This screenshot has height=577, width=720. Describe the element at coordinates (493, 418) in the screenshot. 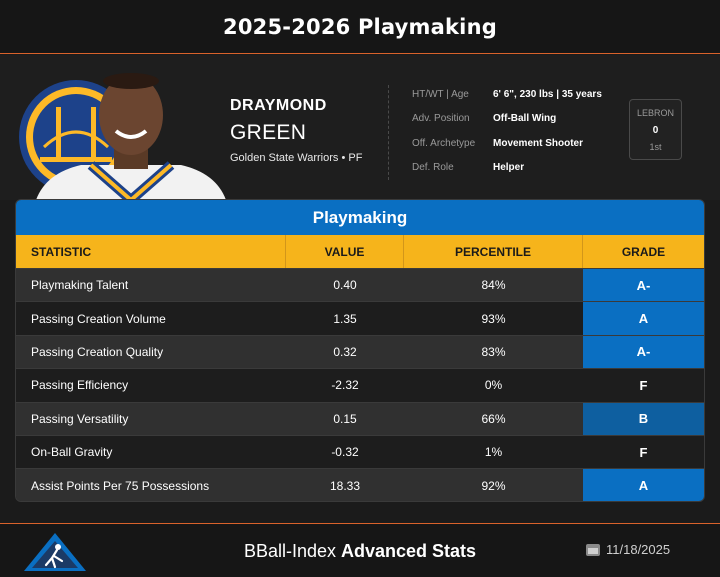

I see `stat-percentile: 66%` at that location.